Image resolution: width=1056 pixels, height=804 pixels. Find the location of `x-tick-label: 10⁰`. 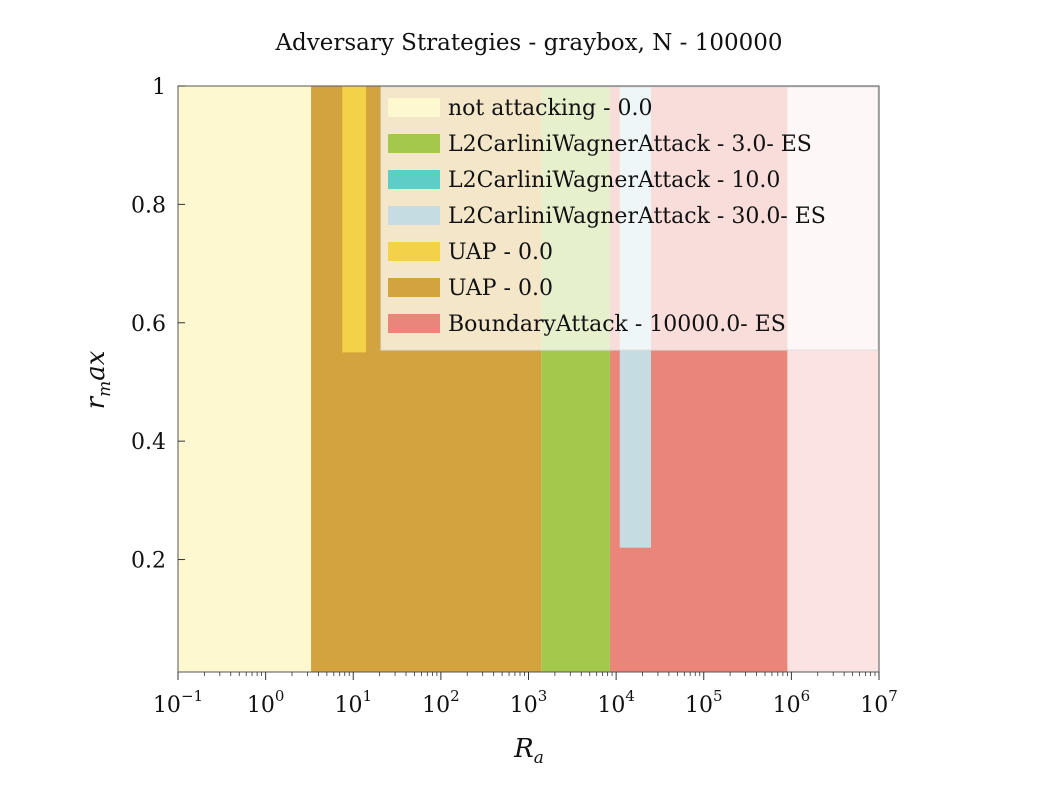

x-tick-label: 10⁰ is located at coordinates (266, 702).